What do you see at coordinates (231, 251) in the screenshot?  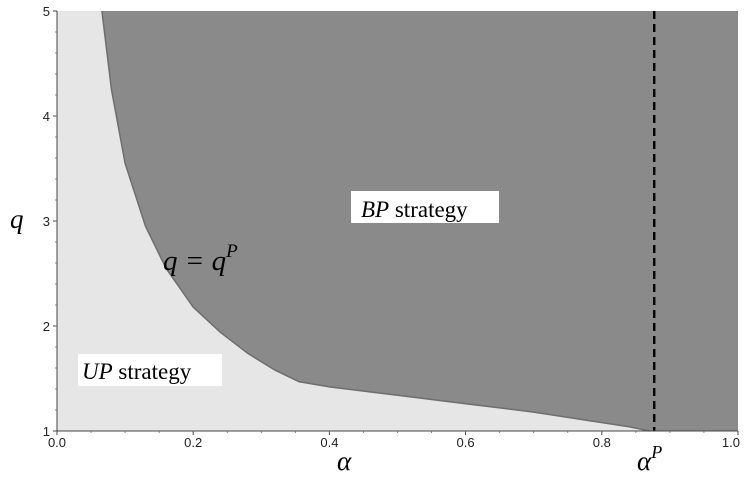 I see `curve-label-sup: P` at bounding box center [231, 251].